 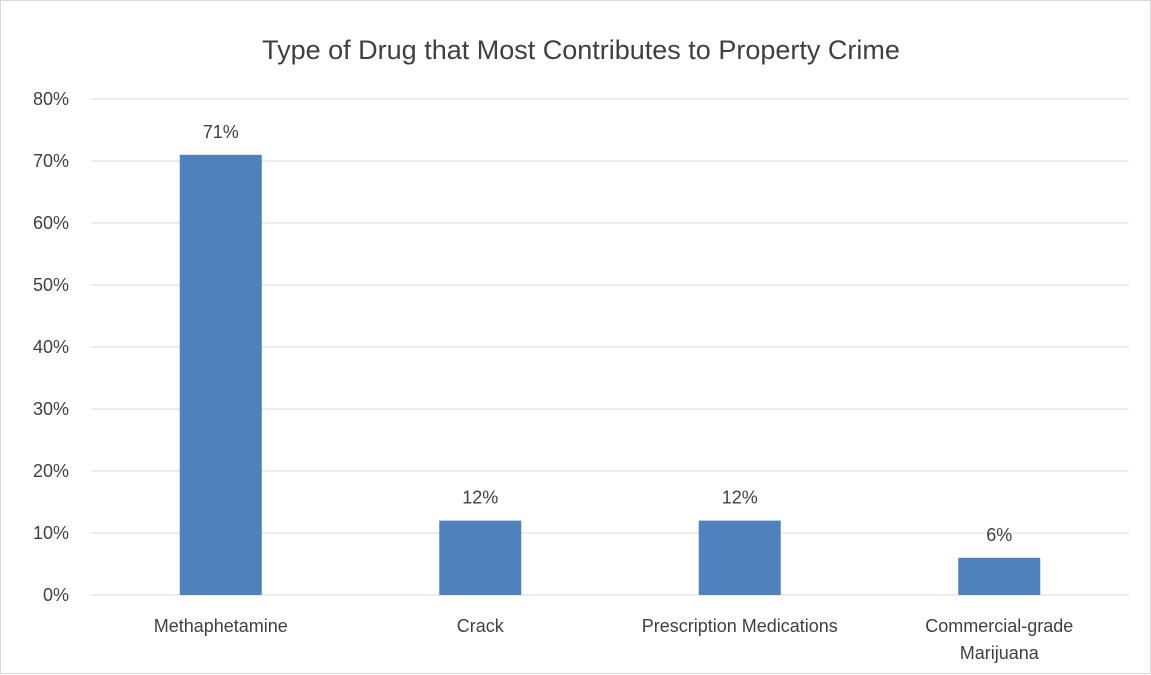 I want to click on y-tick-label: 0%, so click(x=56, y=595).